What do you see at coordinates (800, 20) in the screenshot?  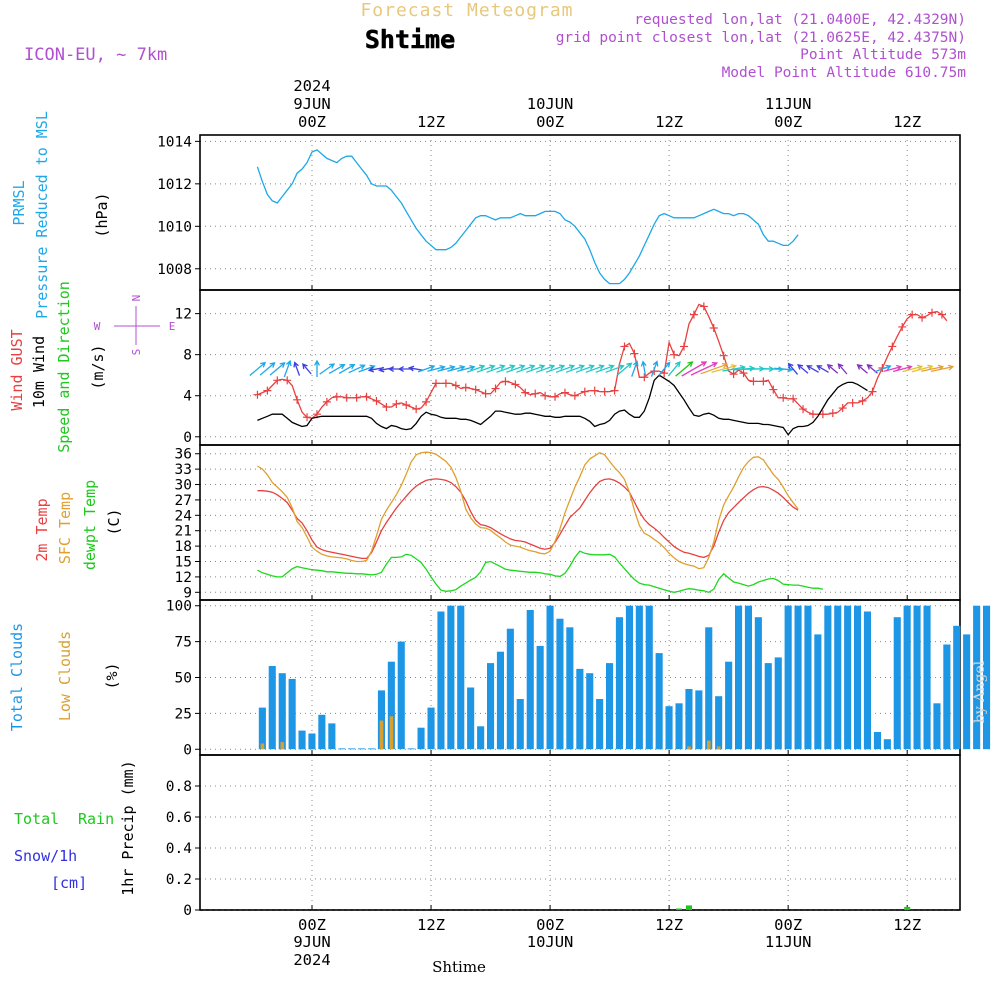 I see `requested-coords: requested lon,lat (21.0400E, 42.4329N)` at bounding box center [800, 20].